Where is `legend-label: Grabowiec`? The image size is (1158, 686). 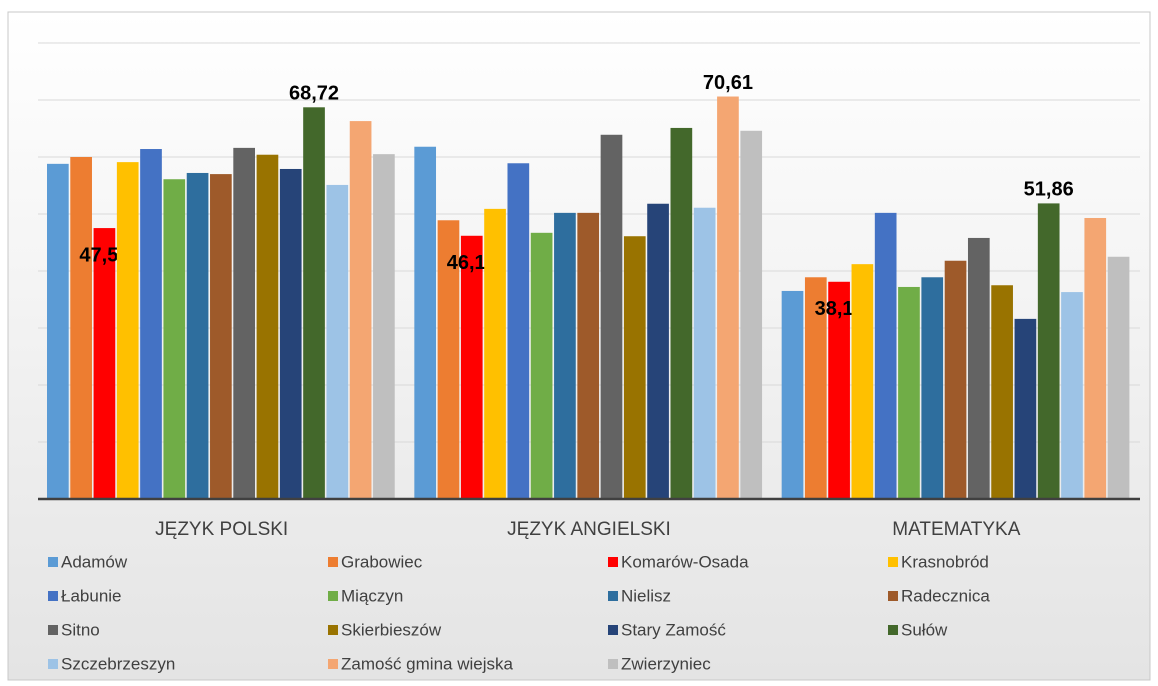 legend-label: Grabowiec is located at coordinates (382, 561).